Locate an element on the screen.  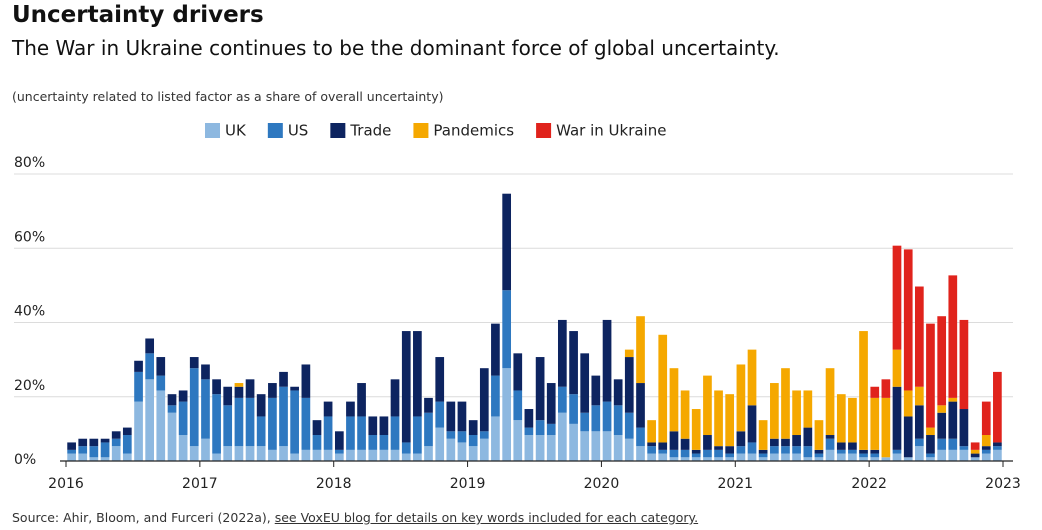
x-tick-label: 2023 is located at coordinates (1003, 484).